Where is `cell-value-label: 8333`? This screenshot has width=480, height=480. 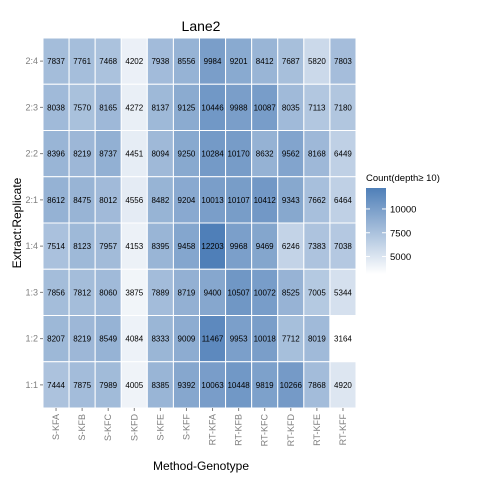
cell-value-label: 8333 is located at coordinates (160, 339).